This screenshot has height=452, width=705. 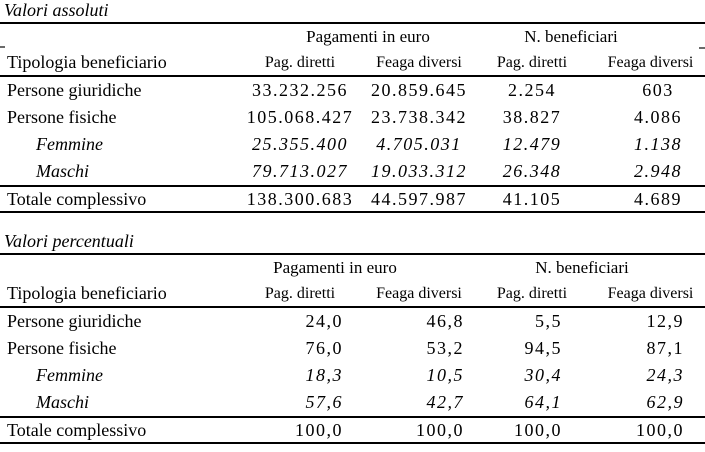 I want to click on table-row-persone-giuridiche: Persone giuridiche 24,0 46,8 5,5 12,9, so click(x=352, y=321).